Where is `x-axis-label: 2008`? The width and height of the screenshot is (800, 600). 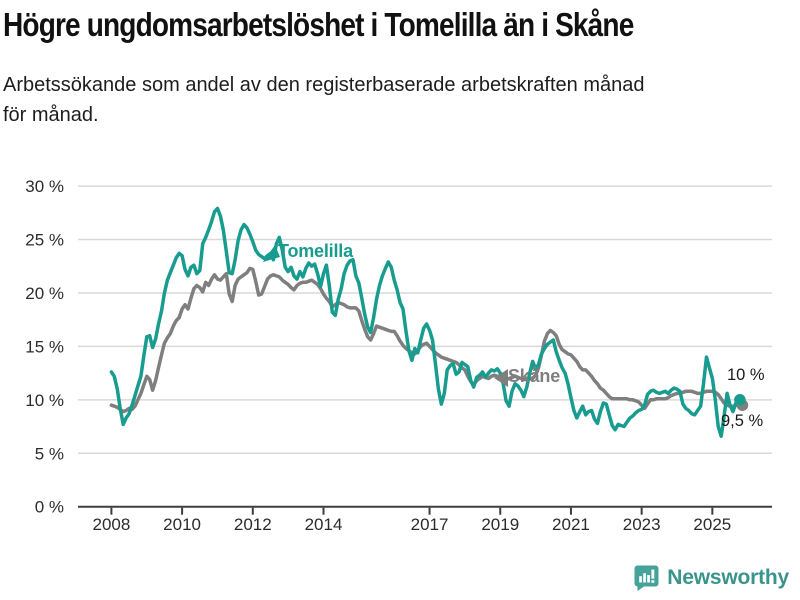
x-axis-label: 2008 is located at coordinates (111, 524).